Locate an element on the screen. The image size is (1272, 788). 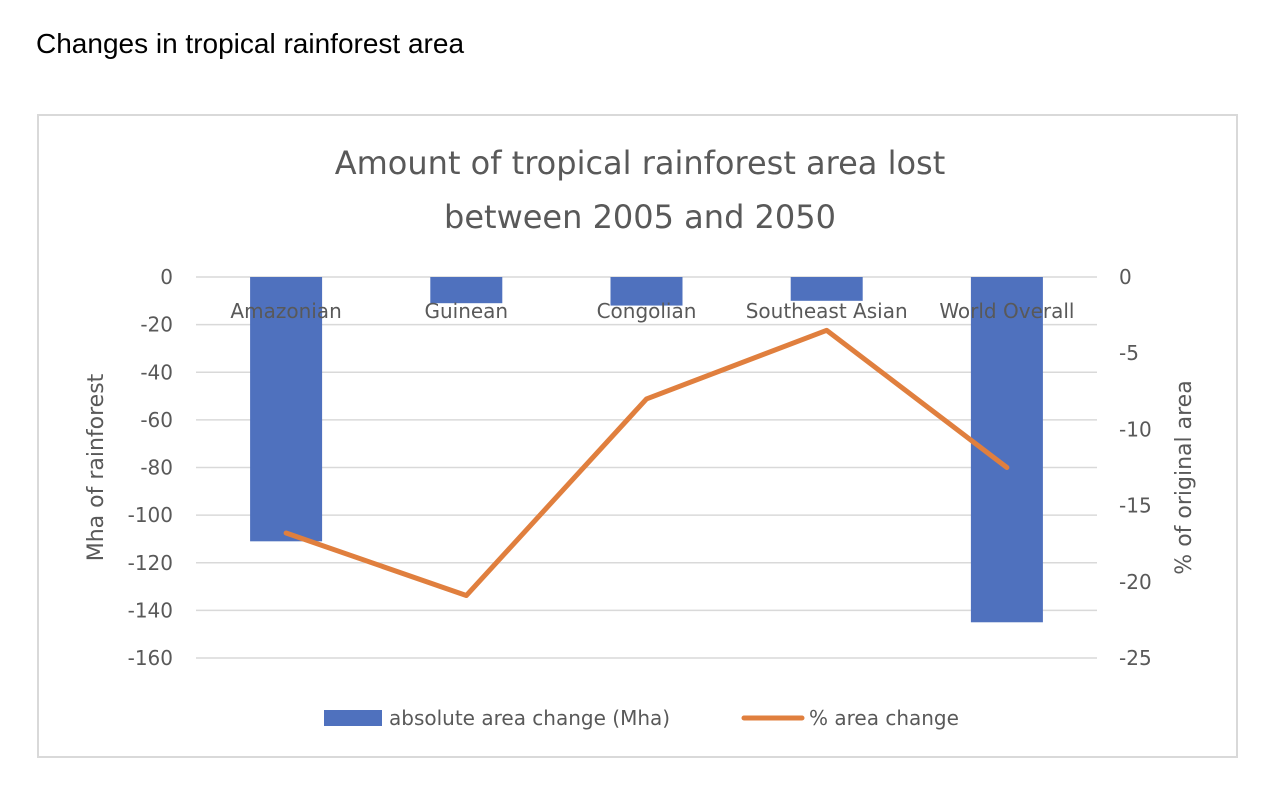
legend-label-line: % area change is located at coordinates (884, 718).